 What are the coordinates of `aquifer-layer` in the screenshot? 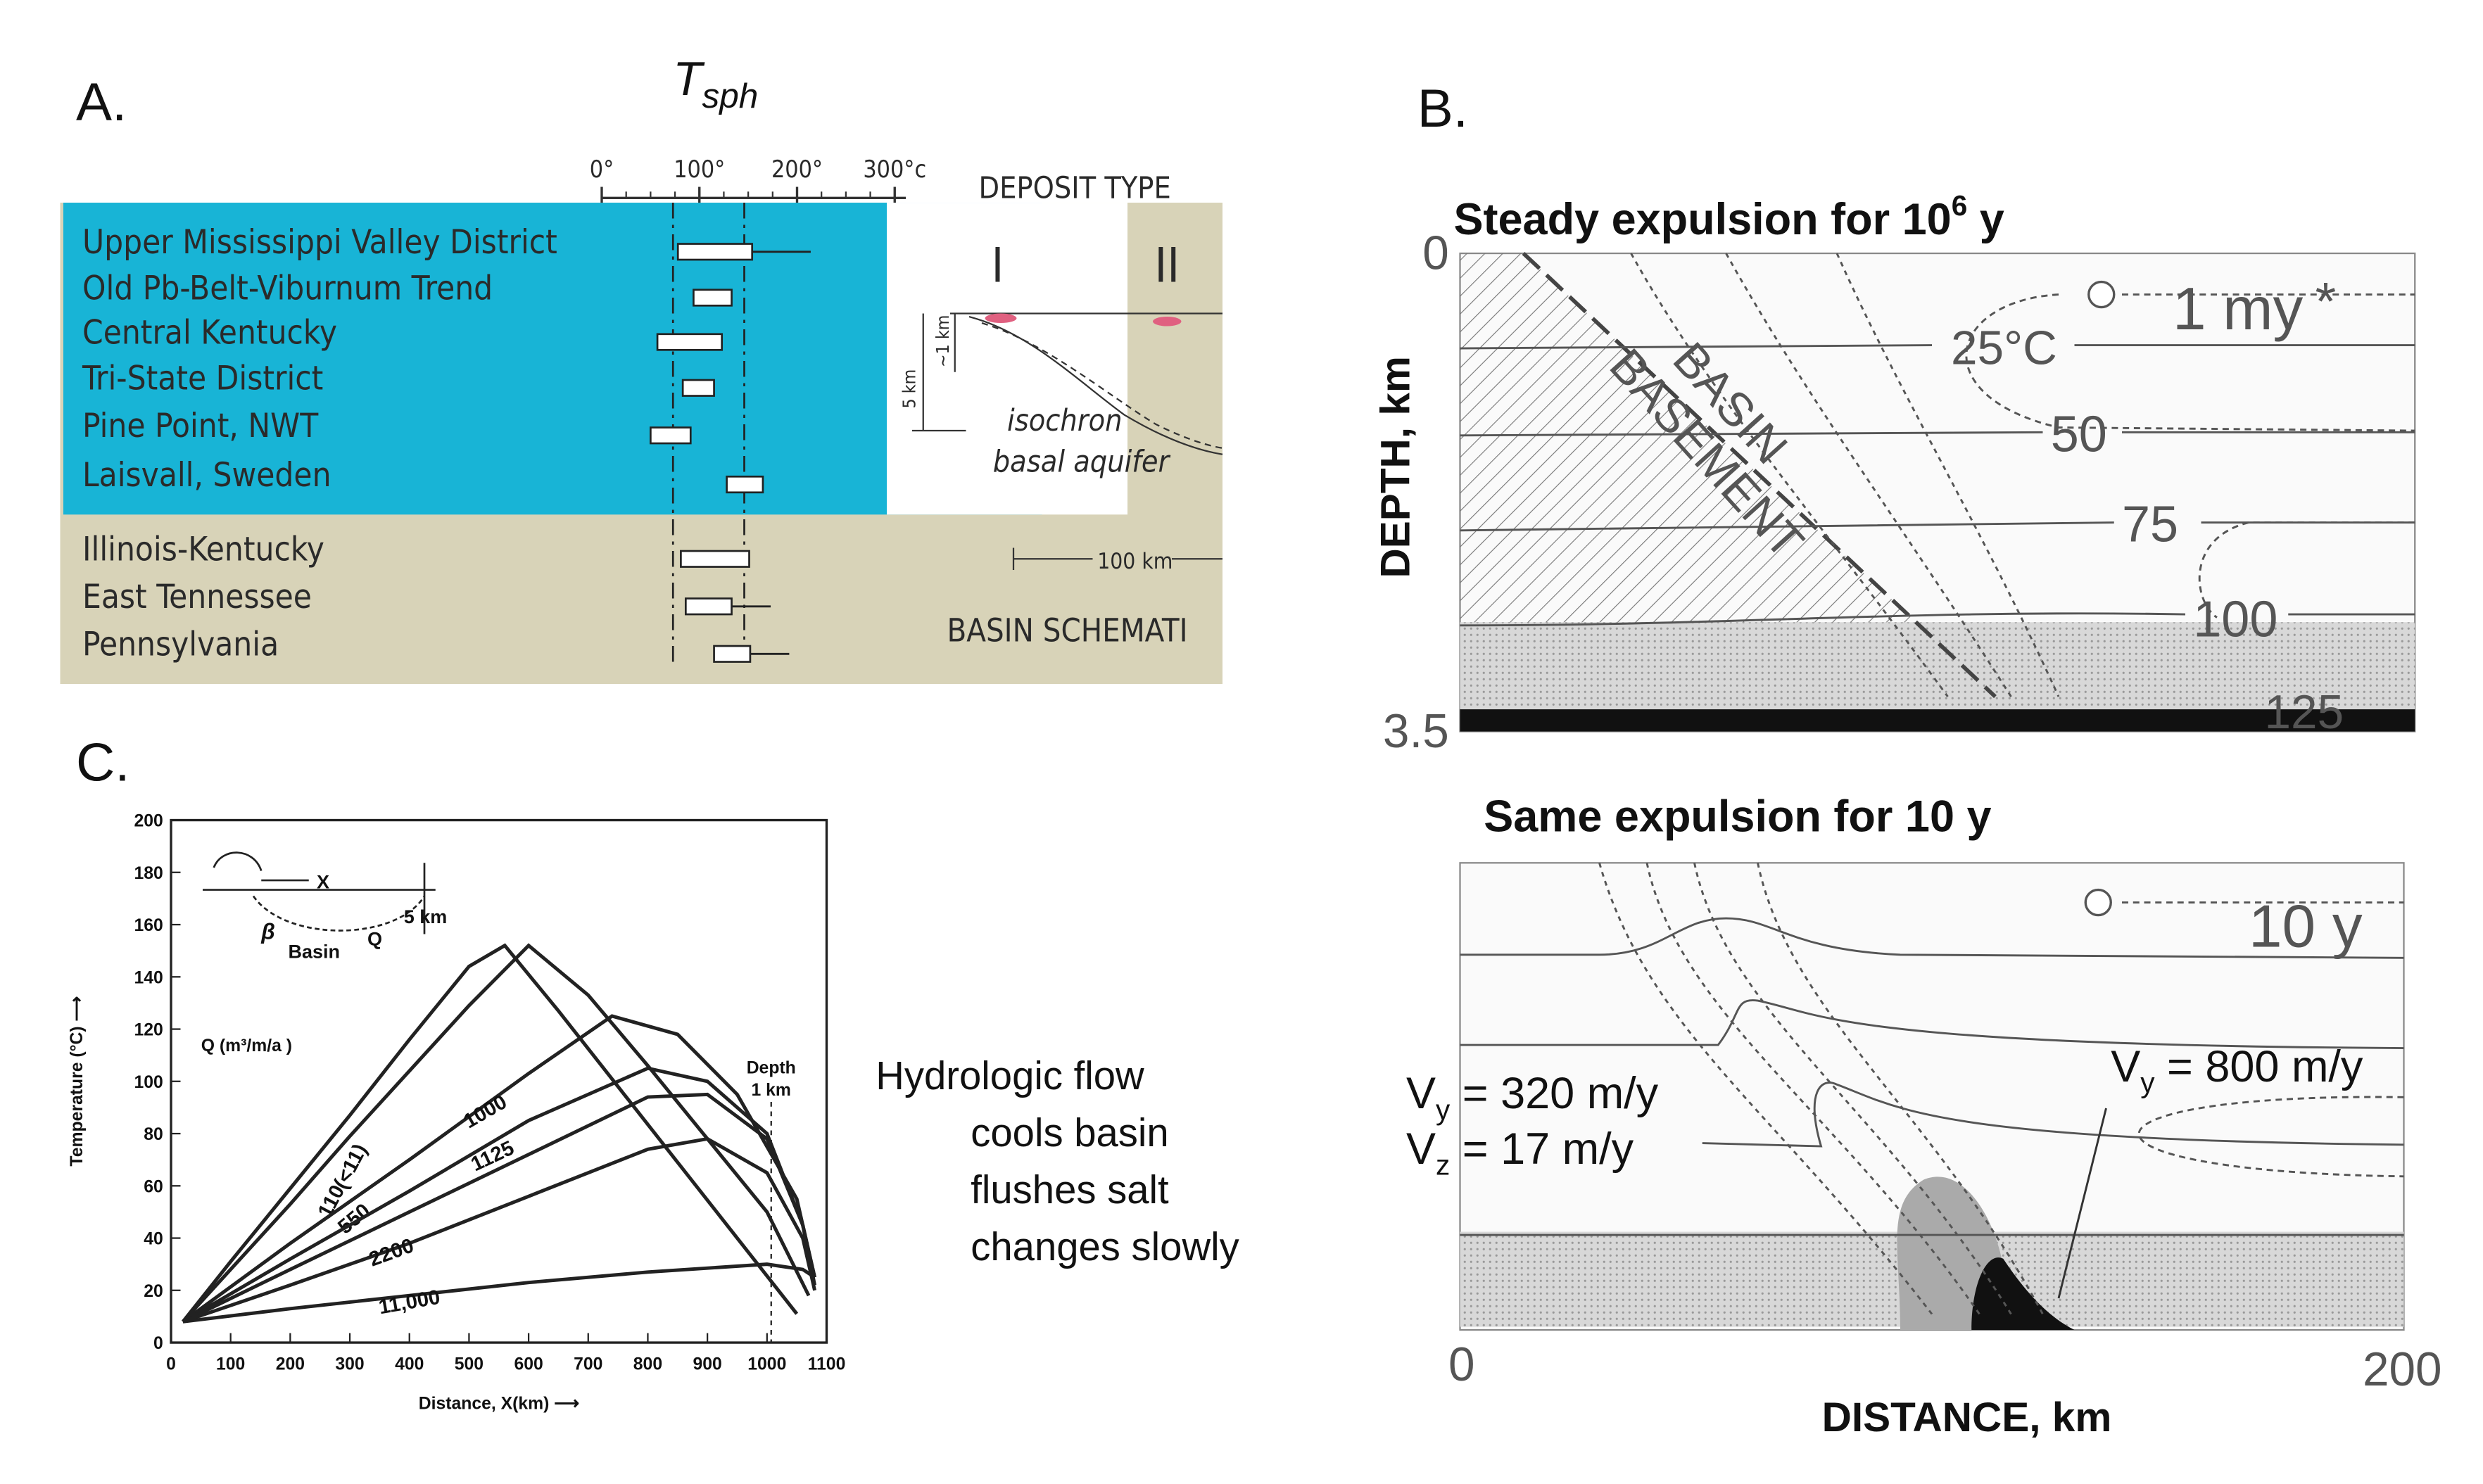 It's located at (1937, 666).